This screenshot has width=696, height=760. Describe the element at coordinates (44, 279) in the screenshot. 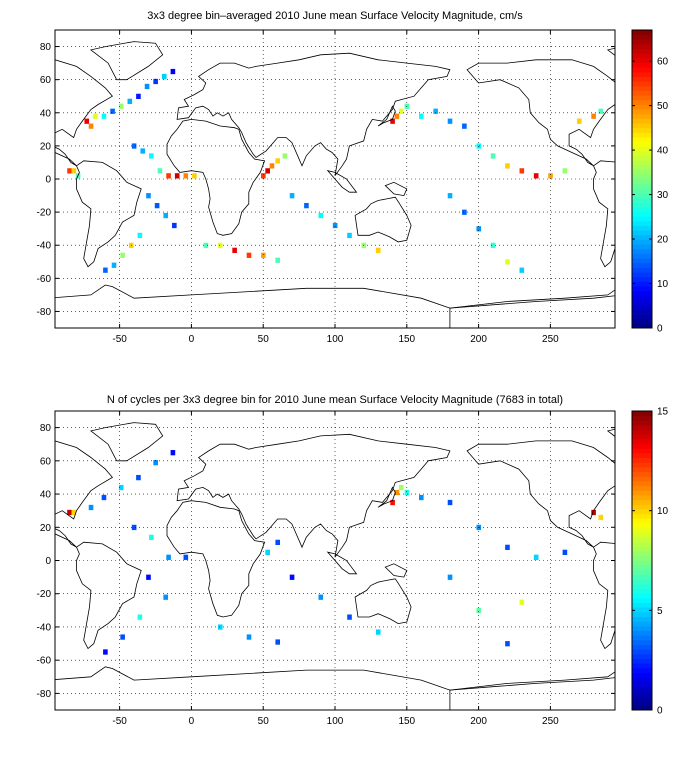

I see `y-tick-label: -60` at that location.